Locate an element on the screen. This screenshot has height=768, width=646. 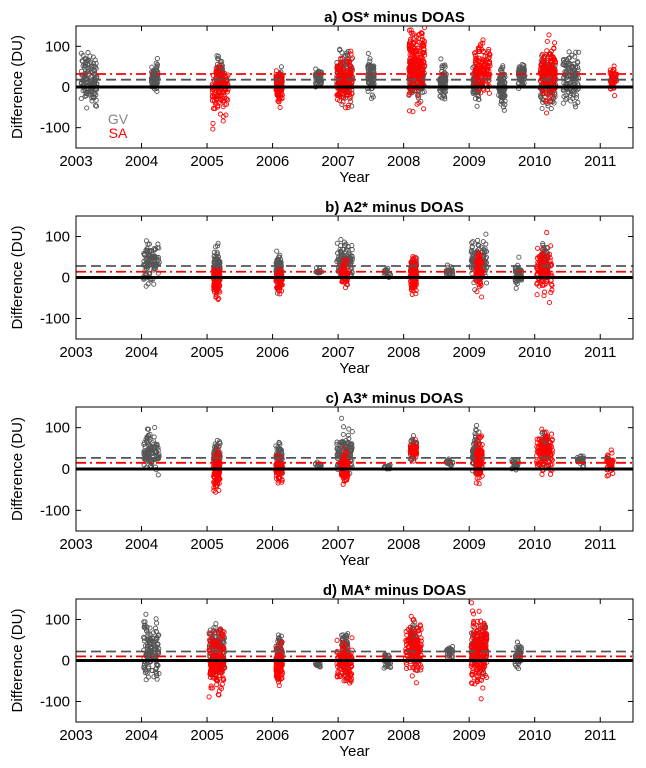
x-tick-label: 2010 is located at coordinates (534, 352).